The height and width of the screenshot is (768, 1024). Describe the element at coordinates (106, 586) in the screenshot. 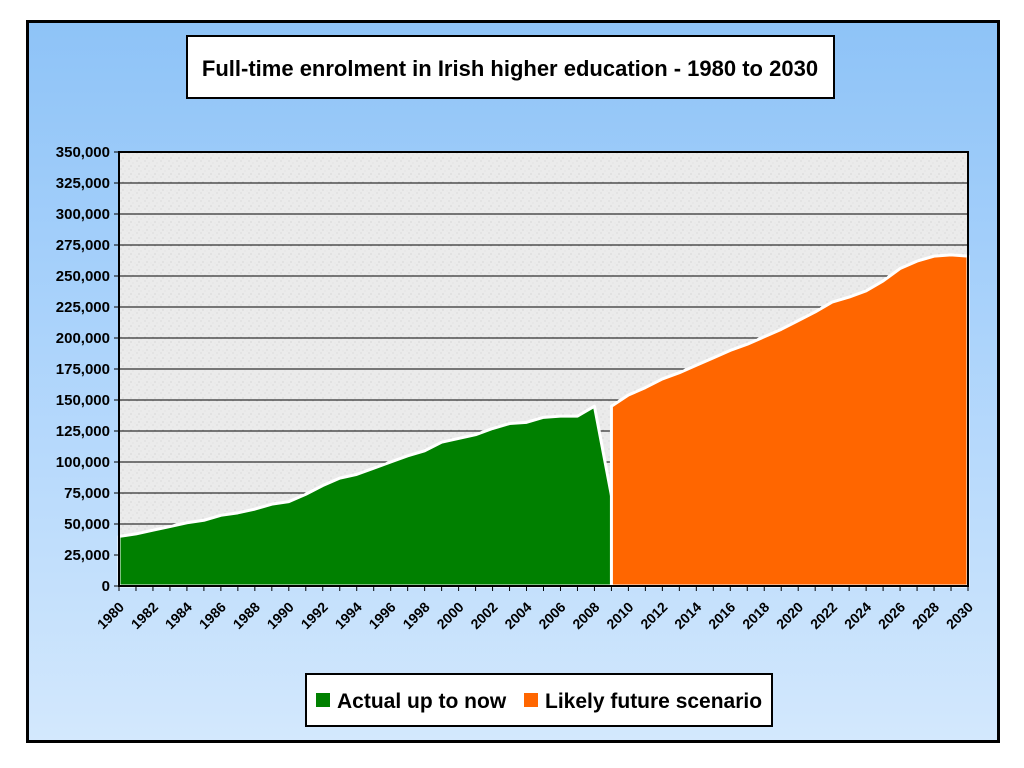

I see `y-tick-label: 0` at that location.